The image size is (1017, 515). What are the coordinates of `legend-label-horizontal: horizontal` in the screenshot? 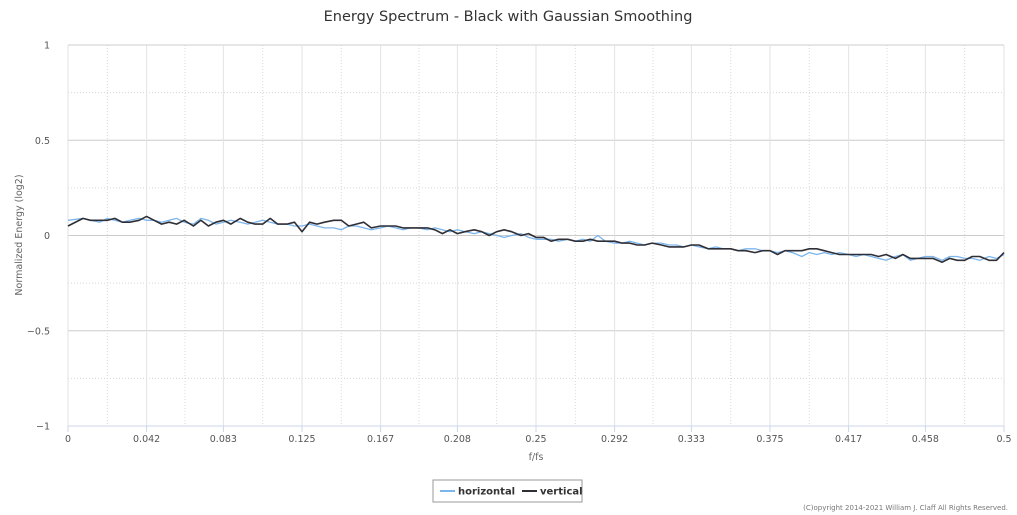 It's located at (486, 492).